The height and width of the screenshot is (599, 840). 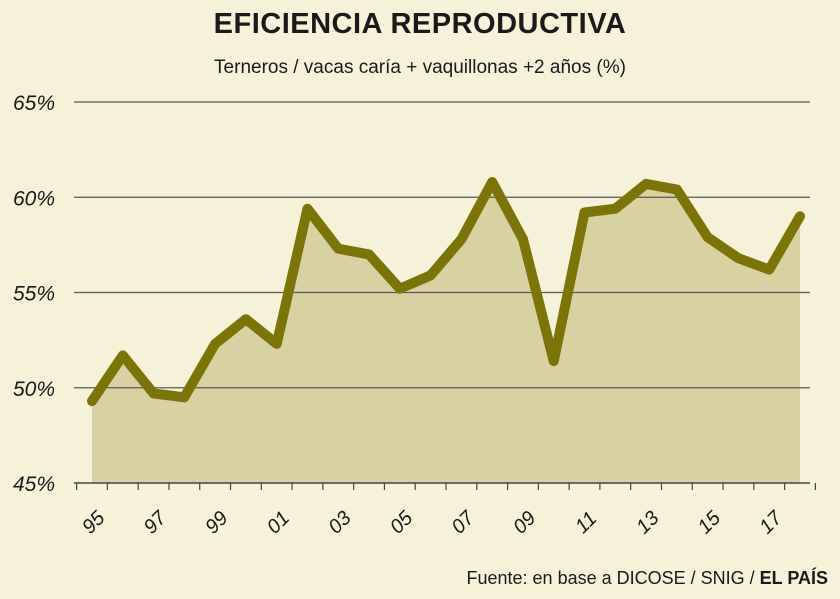 I want to click on x-tick-label: 01, so click(x=278, y=522).